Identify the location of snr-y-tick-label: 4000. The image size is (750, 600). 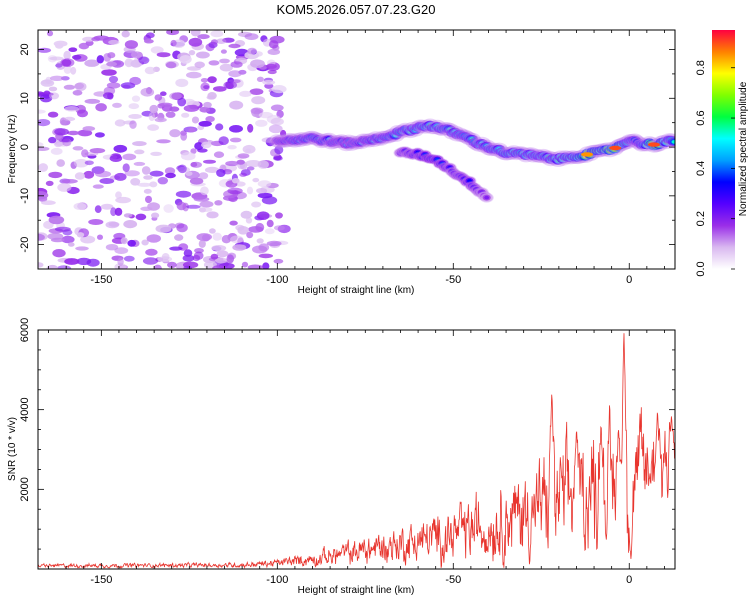
(25, 409).